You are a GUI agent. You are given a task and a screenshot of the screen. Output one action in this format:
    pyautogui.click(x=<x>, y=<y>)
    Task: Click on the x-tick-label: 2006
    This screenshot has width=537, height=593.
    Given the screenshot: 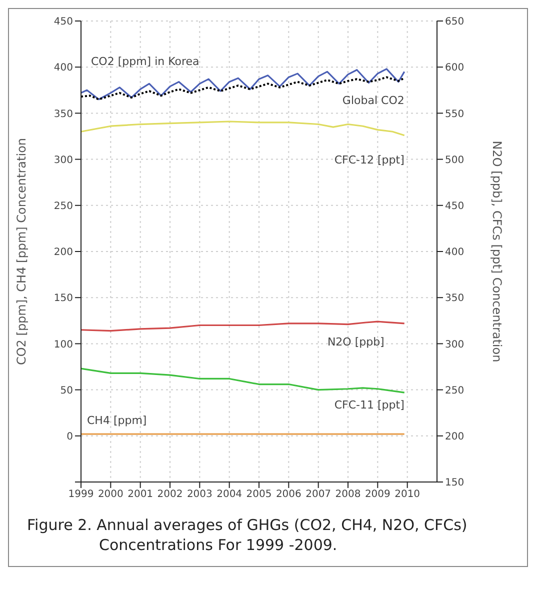 What is the action you would take?
    pyautogui.click(x=289, y=494)
    